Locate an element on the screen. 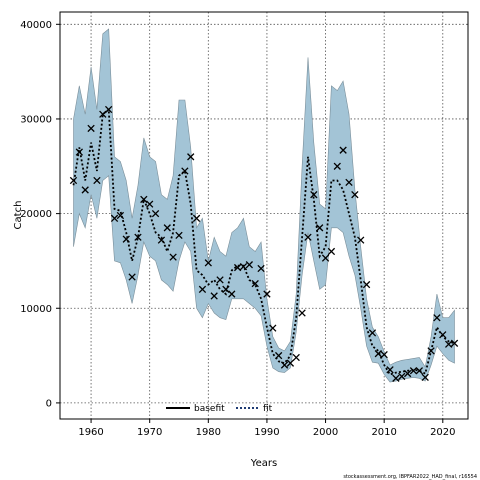 The image size is (480, 480). legend: basefit fit is located at coordinates (219, 409).